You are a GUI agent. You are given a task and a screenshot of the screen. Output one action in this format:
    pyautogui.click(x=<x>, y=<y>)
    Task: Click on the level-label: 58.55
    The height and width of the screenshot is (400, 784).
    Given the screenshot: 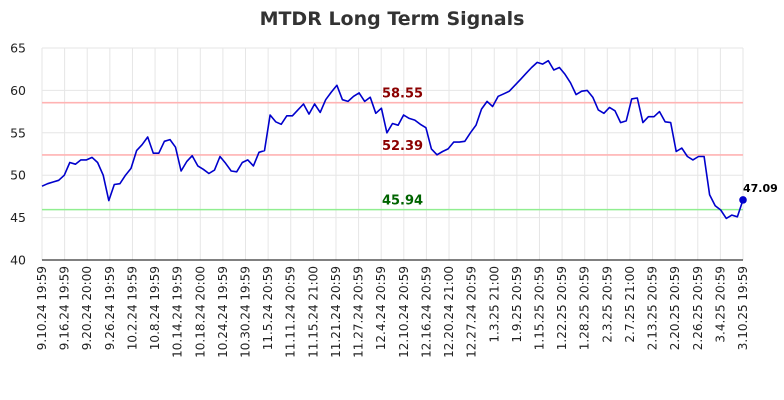 What is the action you would take?
    pyautogui.click(x=402, y=94)
    